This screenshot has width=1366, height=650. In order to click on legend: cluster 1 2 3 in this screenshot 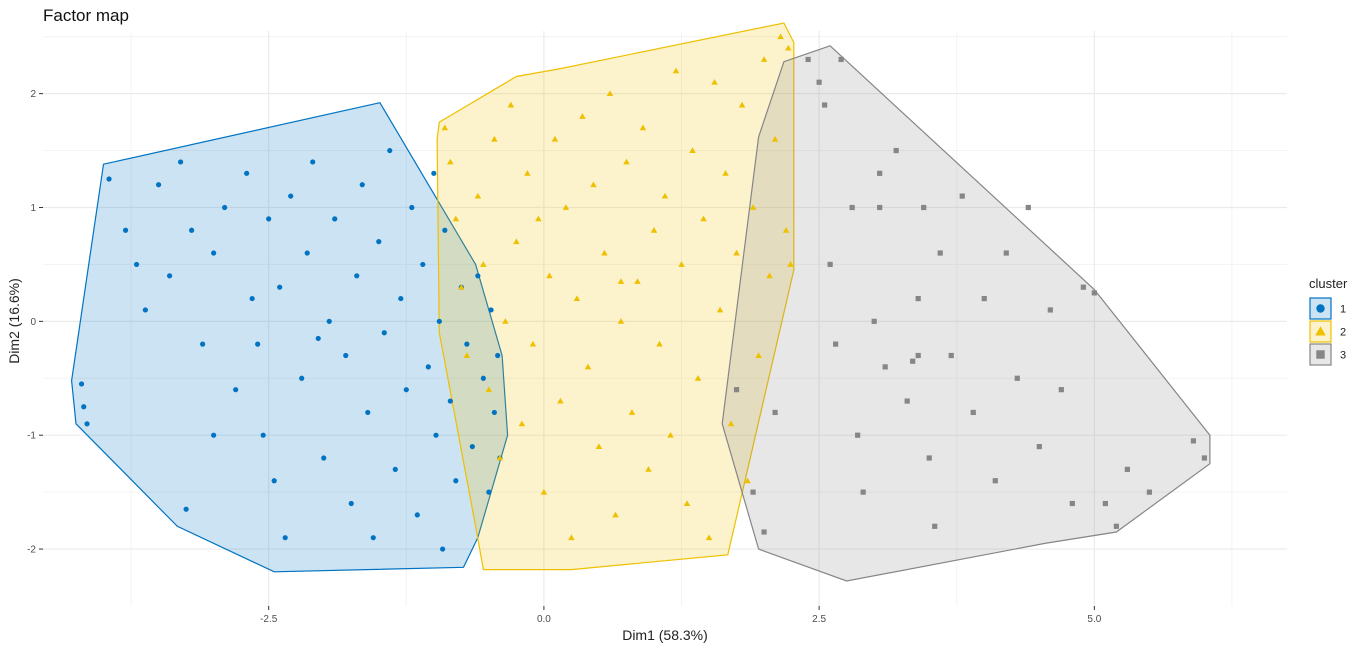, I will do `click(1328, 321)`.